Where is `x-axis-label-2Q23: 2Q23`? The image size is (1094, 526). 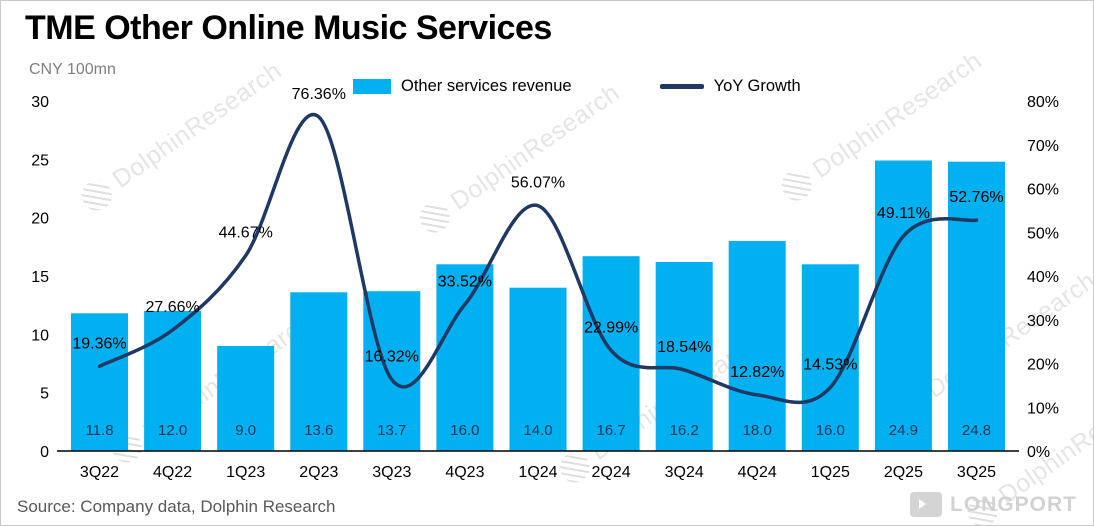 x-axis-label-2Q23: 2Q23 is located at coordinates (318, 472).